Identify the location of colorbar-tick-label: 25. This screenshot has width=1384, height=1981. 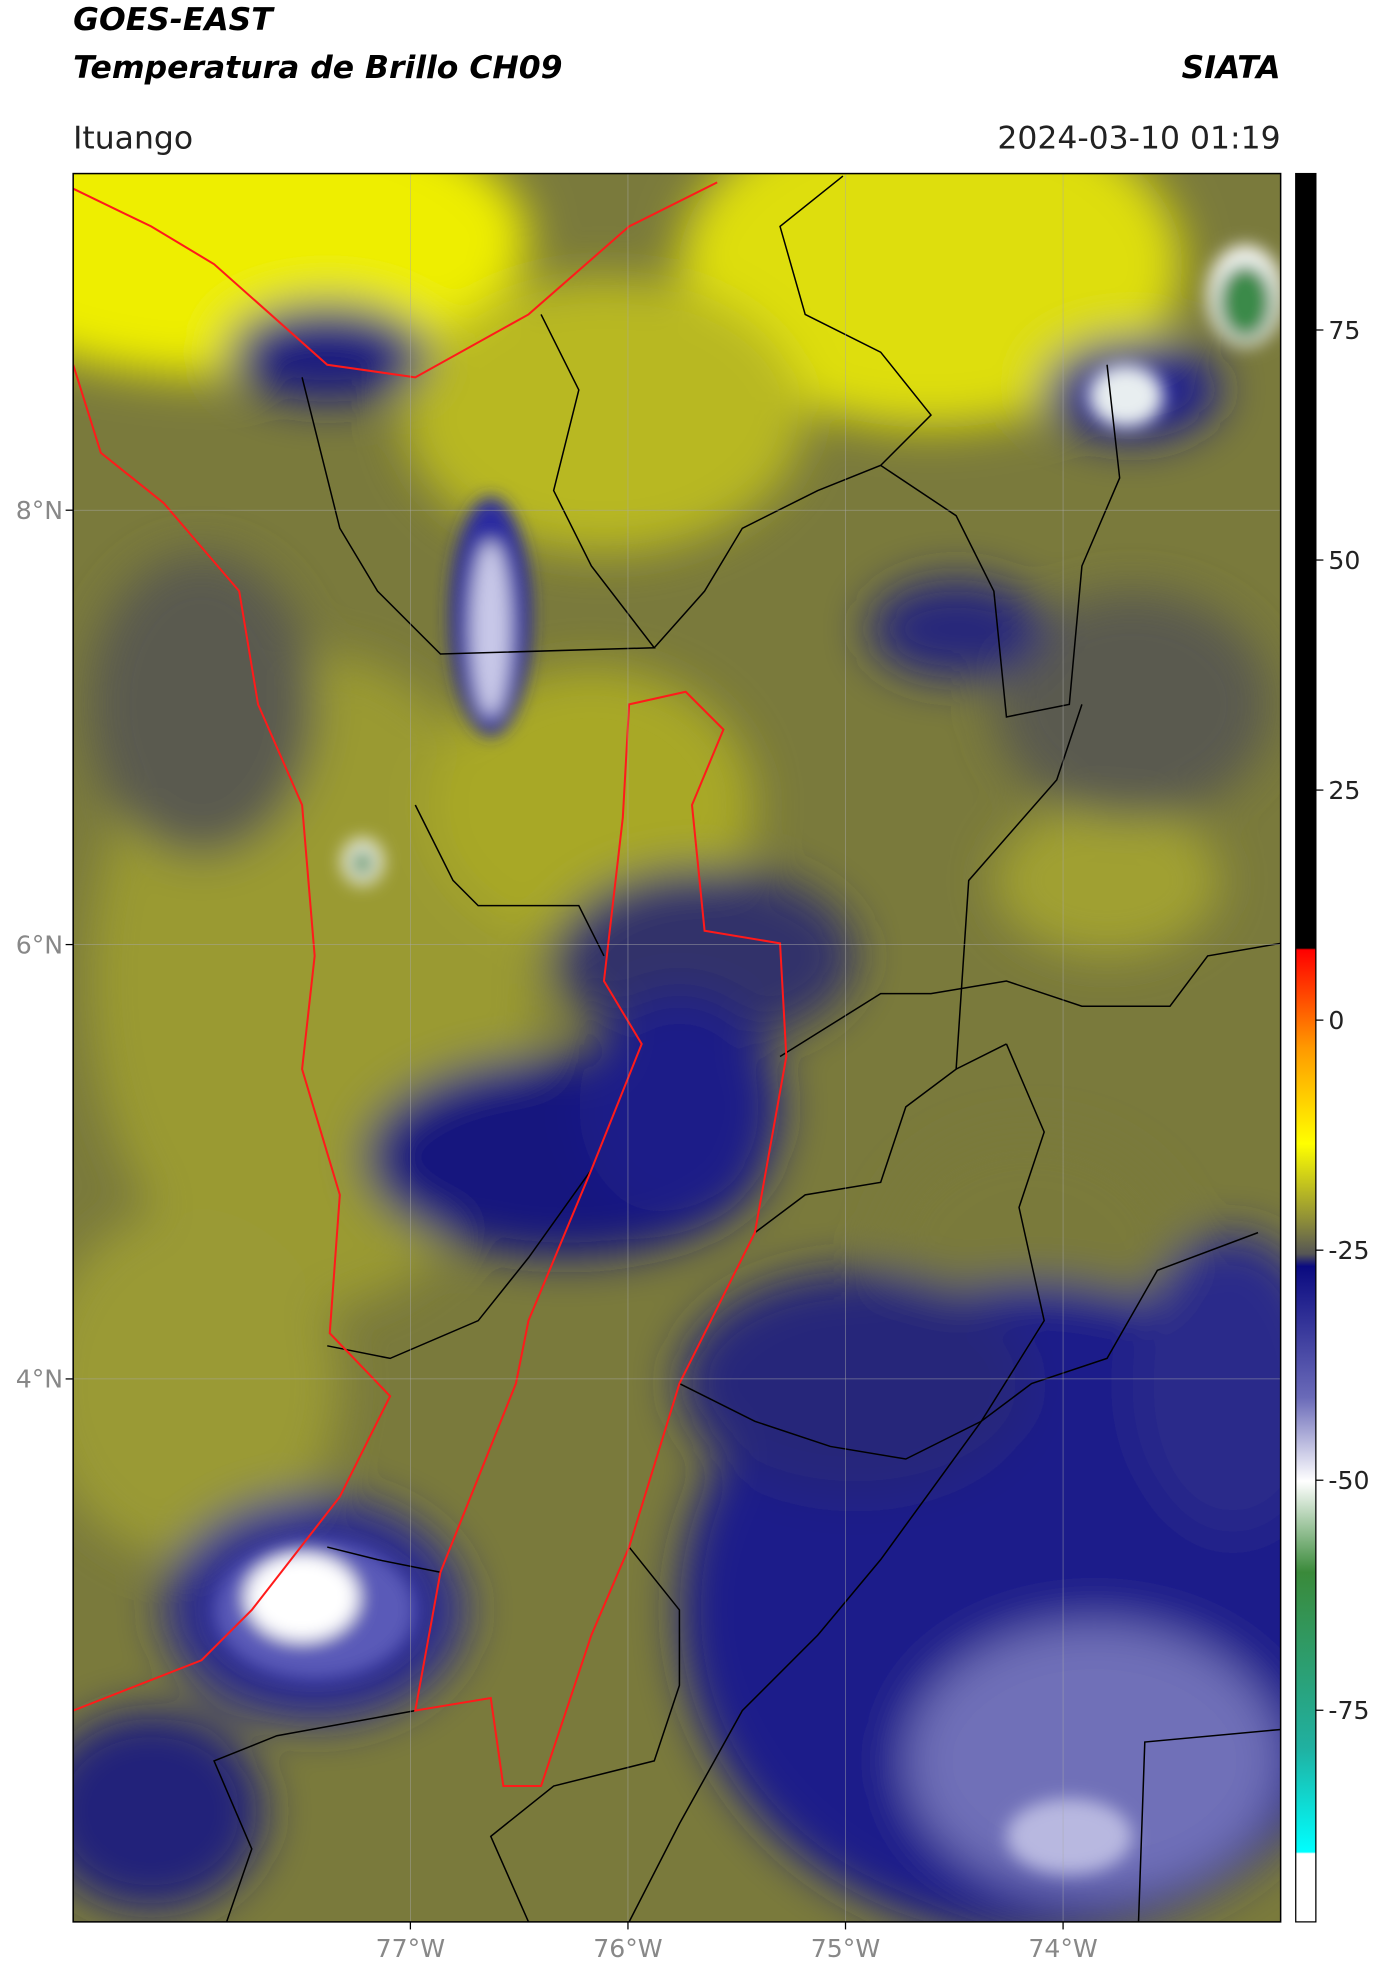
(1344, 790).